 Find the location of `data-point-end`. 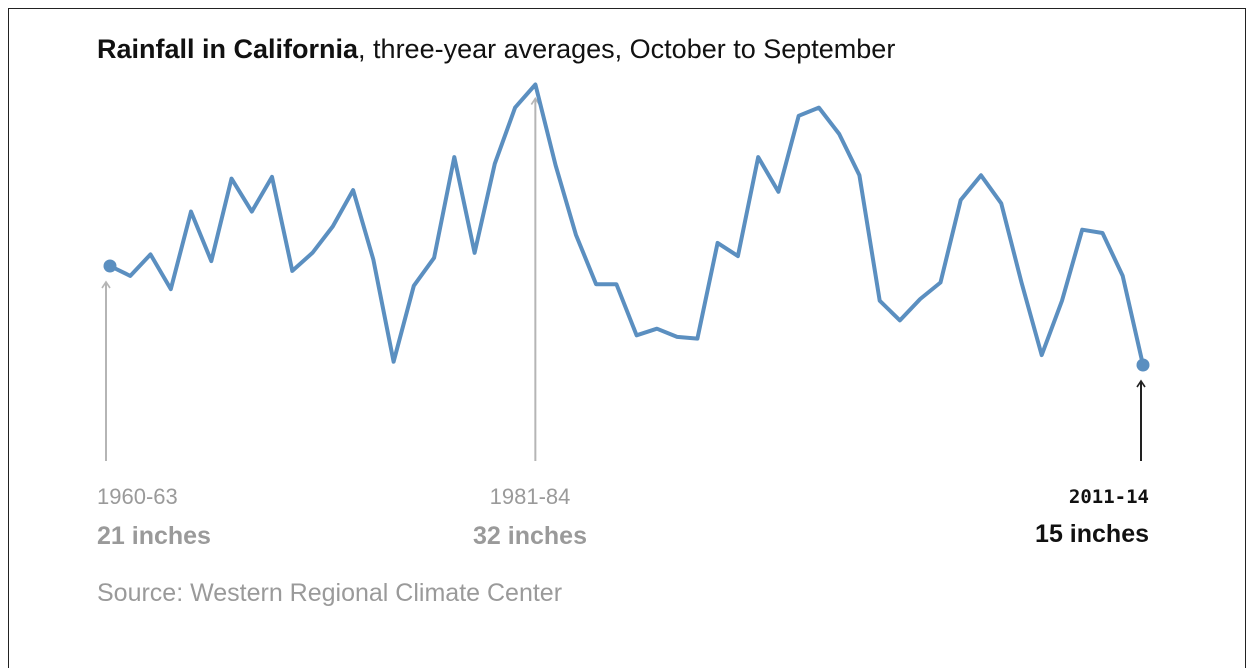

data-point-end is located at coordinates (1143, 365).